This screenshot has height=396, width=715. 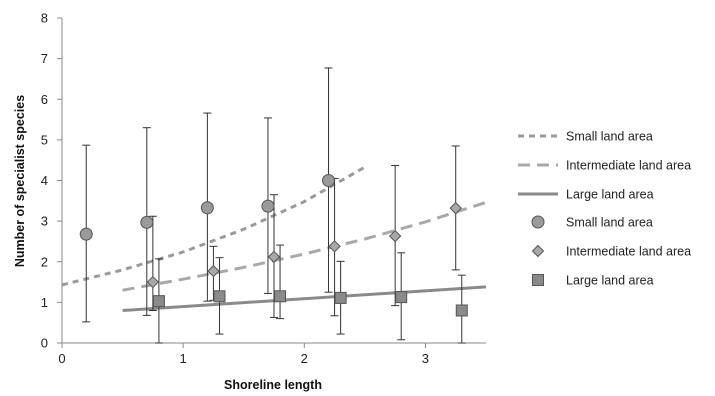 I want to click on x-tick-label: 1, so click(x=183, y=358).